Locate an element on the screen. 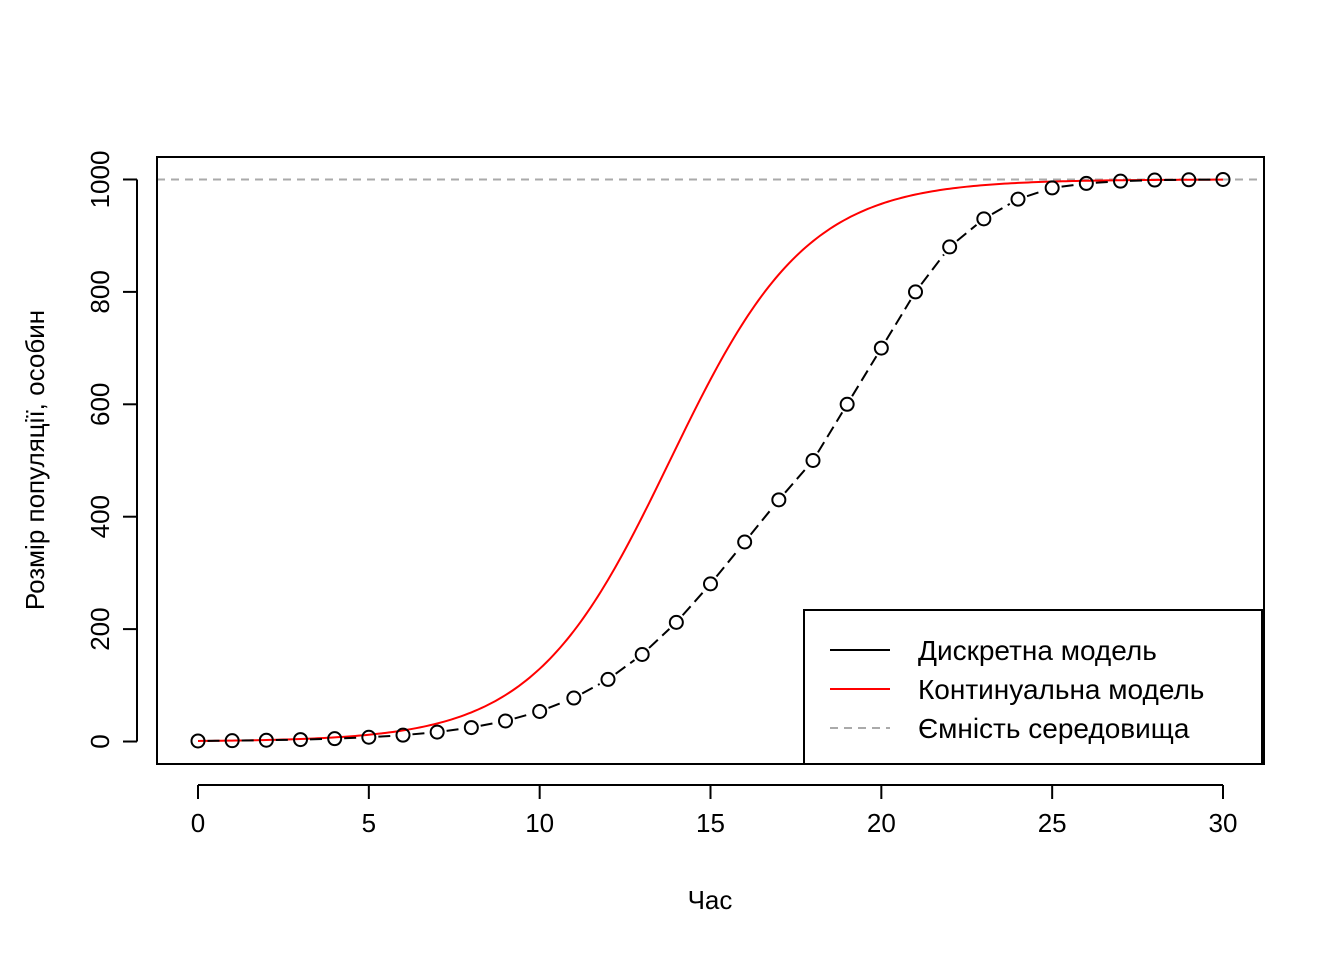  y-tick-label: 600 is located at coordinates (100, 404).